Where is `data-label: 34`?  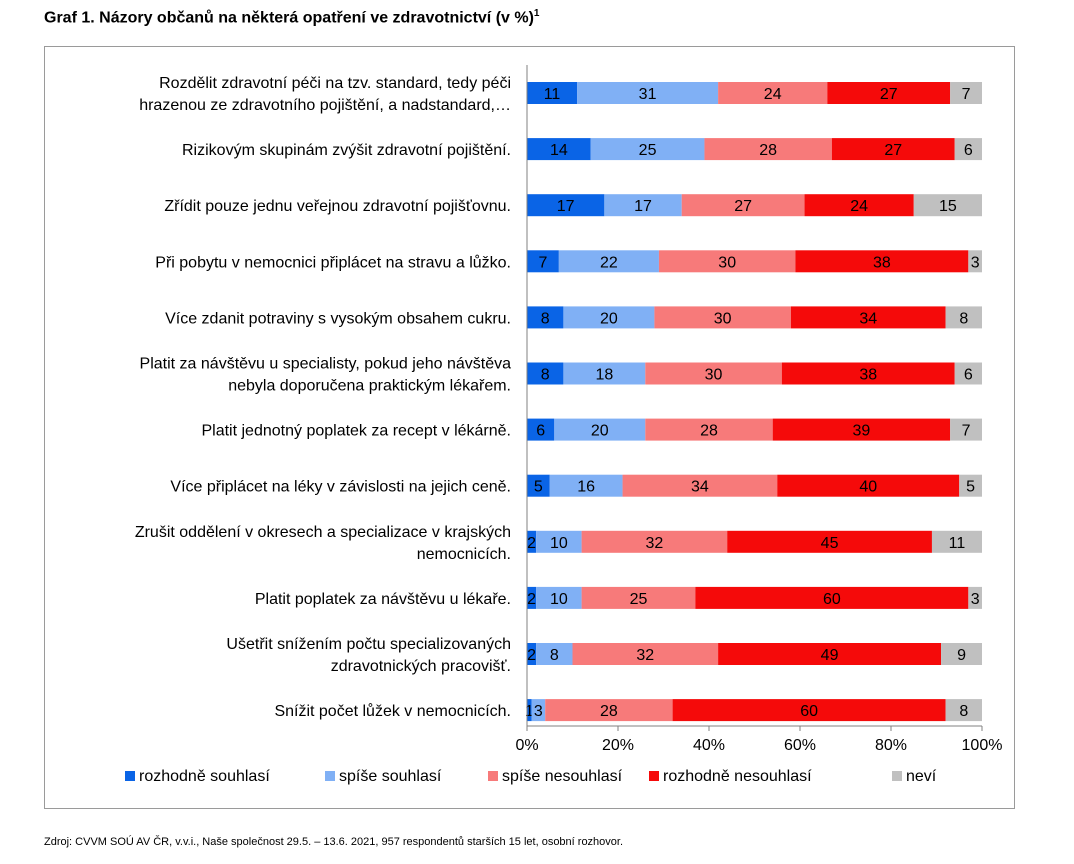
data-label: 34 is located at coordinates (868, 318).